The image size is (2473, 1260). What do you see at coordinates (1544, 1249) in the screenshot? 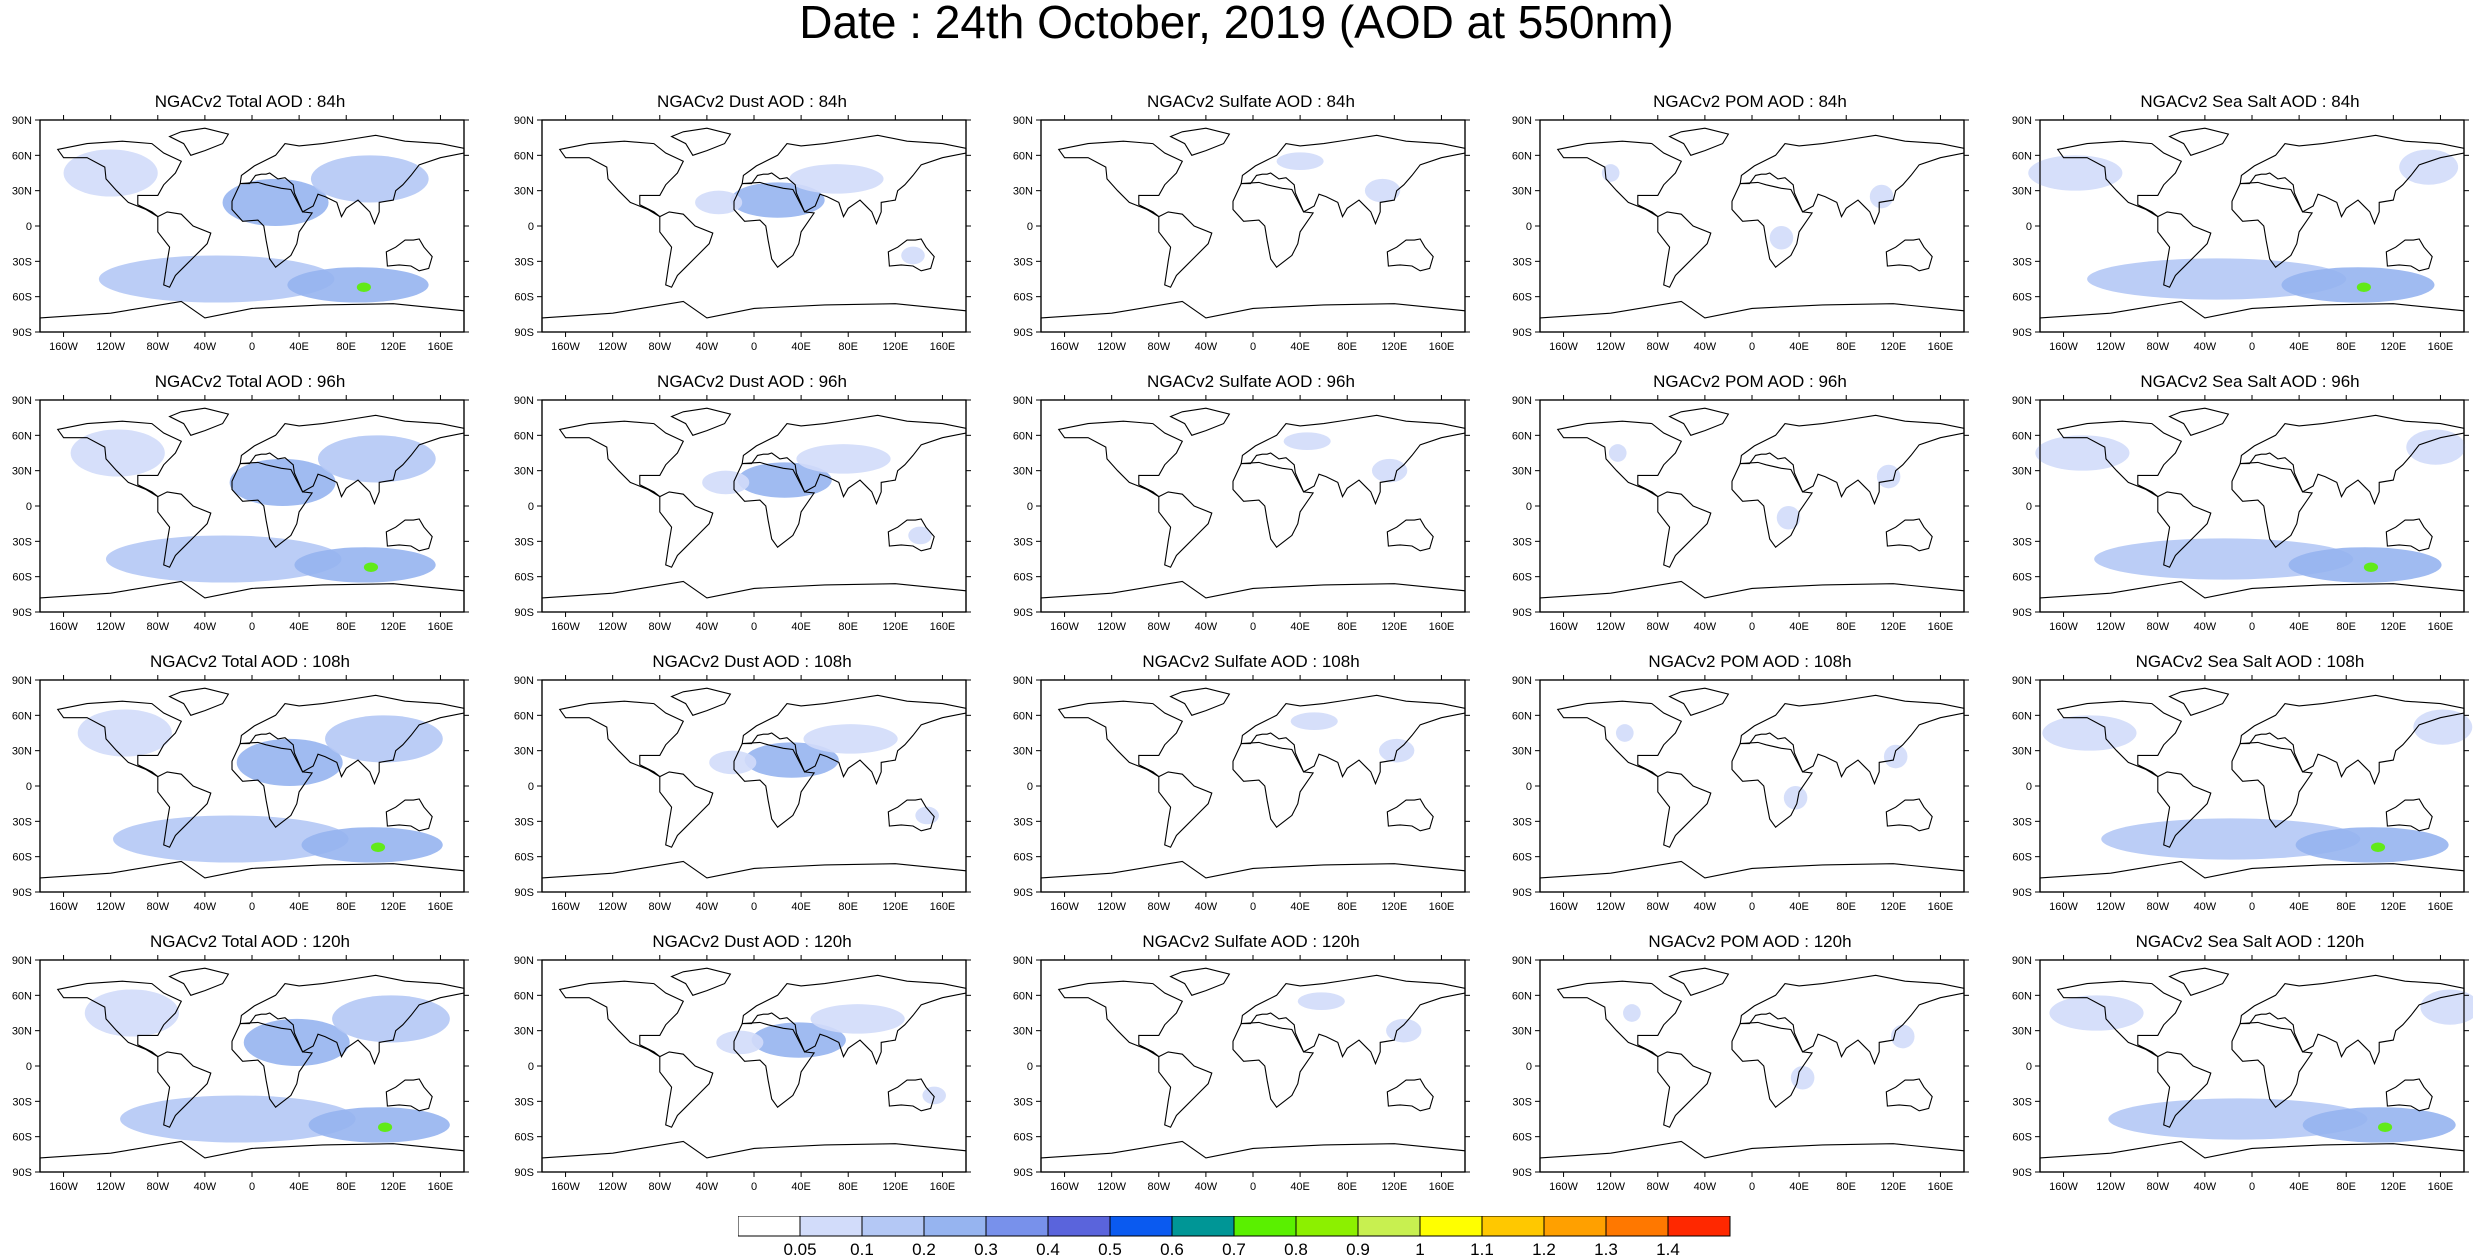
I see `colorbar-label: 1.2` at bounding box center [1544, 1249].